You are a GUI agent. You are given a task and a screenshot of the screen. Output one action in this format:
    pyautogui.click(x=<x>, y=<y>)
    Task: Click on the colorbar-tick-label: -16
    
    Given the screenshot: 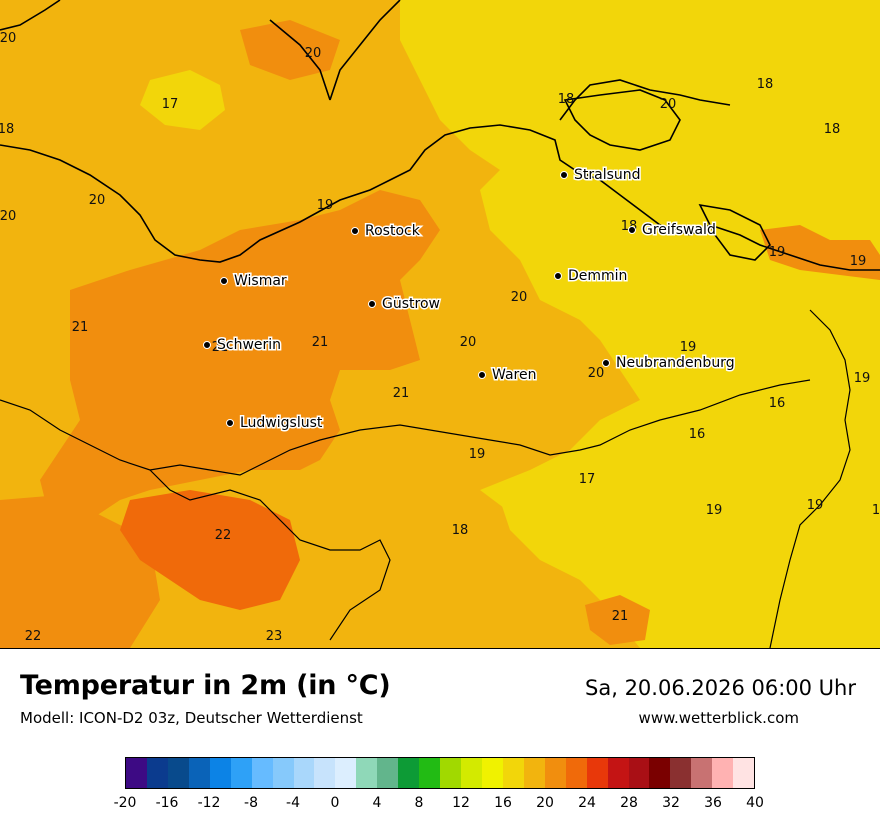 What is the action you would take?
    pyautogui.click(x=167, y=803)
    